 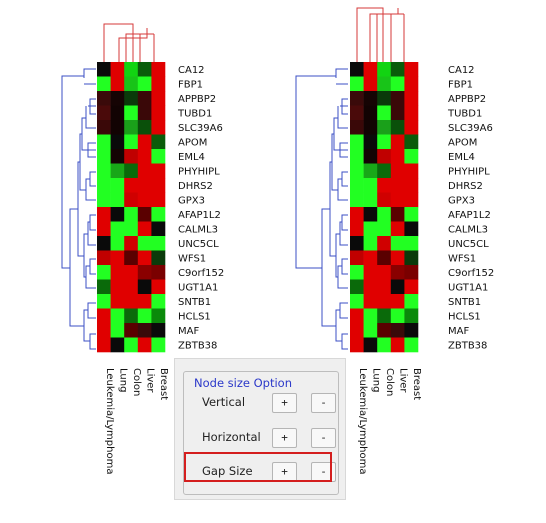 What do you see at coordinates (194, 302) in the screenshot?
I see `left-gene-label: SNTB1` at bounding box center [194, 302].